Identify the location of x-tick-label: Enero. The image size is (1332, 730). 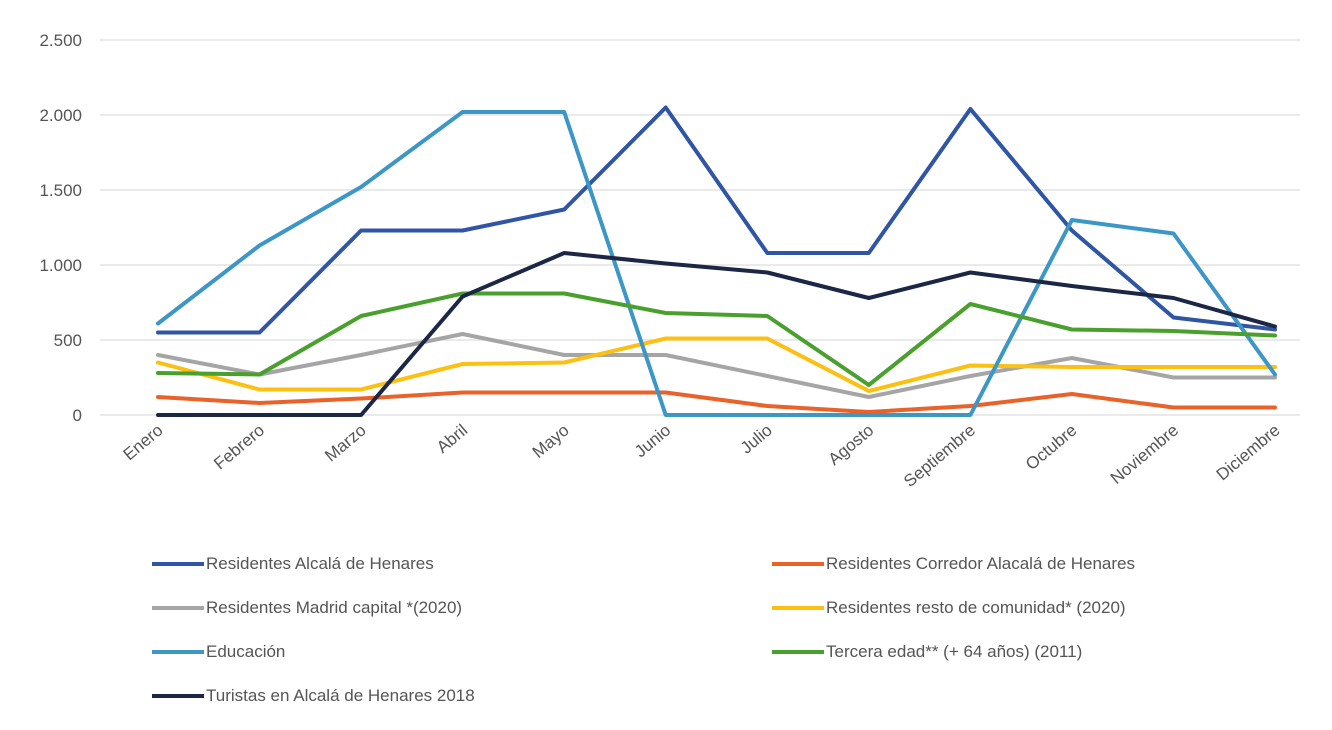
(143, 443).